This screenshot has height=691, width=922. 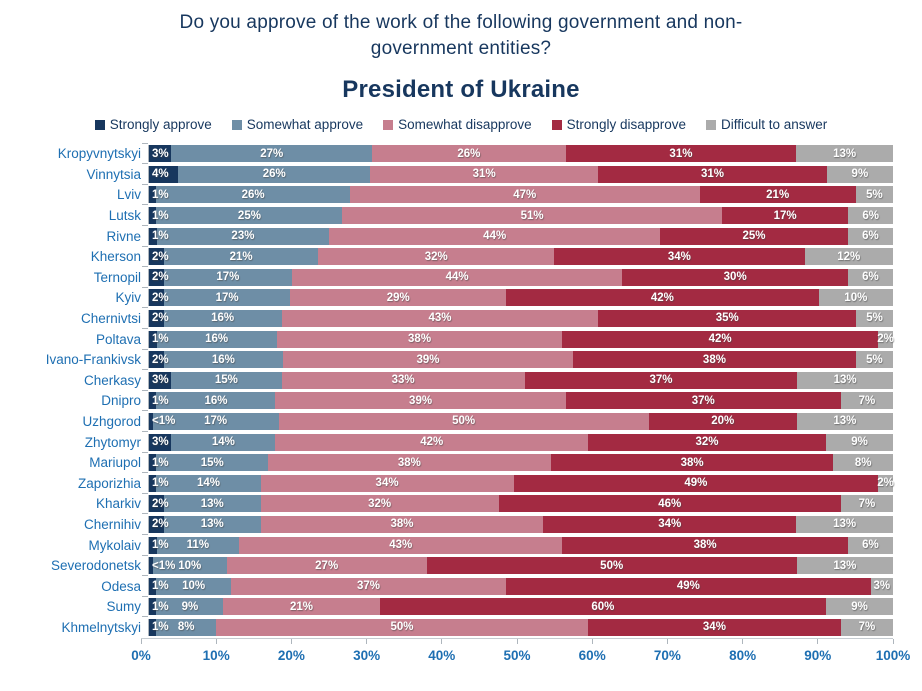 What do you see at coordinates (722, 421) in the screenshot?
I see `bar-segment-strongly-disapprove: 20%` at bounding box center [722, 421].